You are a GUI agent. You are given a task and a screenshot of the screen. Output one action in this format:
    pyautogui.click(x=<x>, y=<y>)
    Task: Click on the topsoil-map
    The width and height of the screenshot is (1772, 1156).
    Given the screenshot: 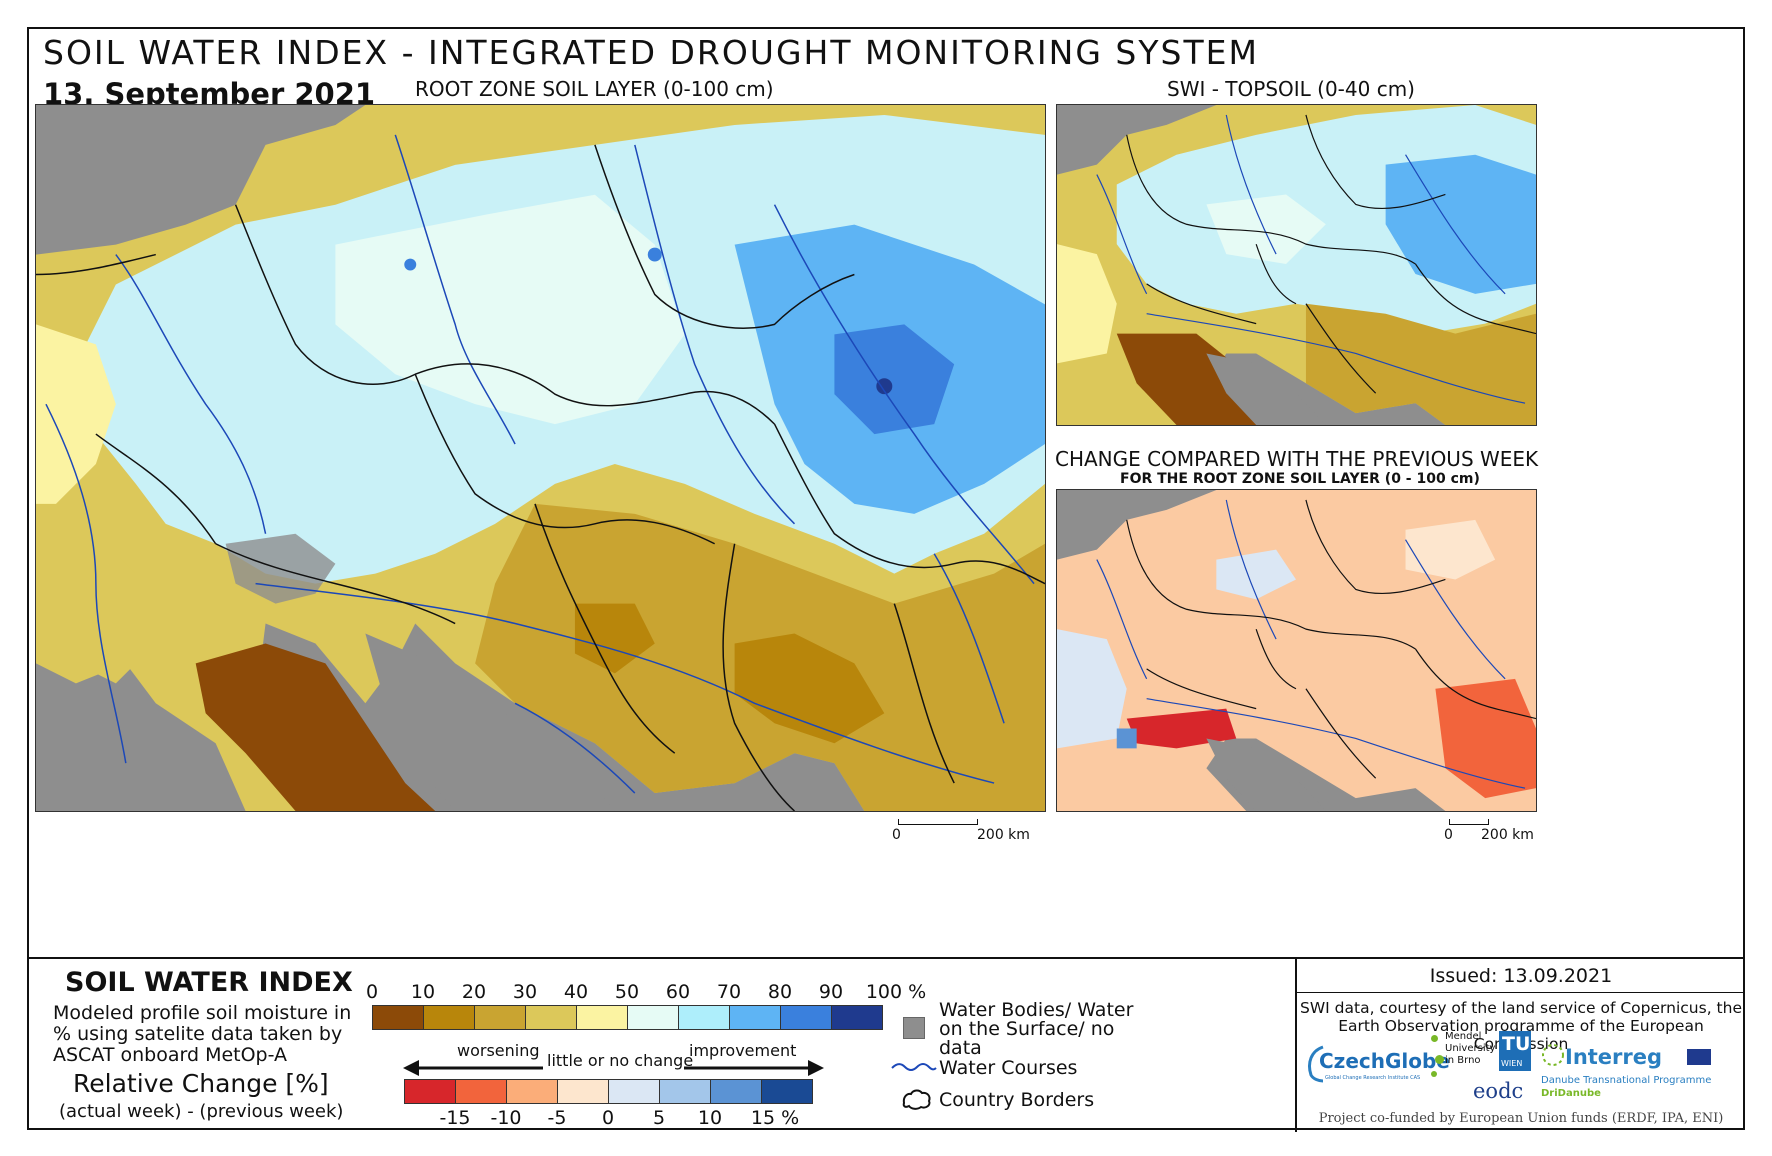 What is the action you would take?
    pyautogui.click(x=1296, y=265)
    